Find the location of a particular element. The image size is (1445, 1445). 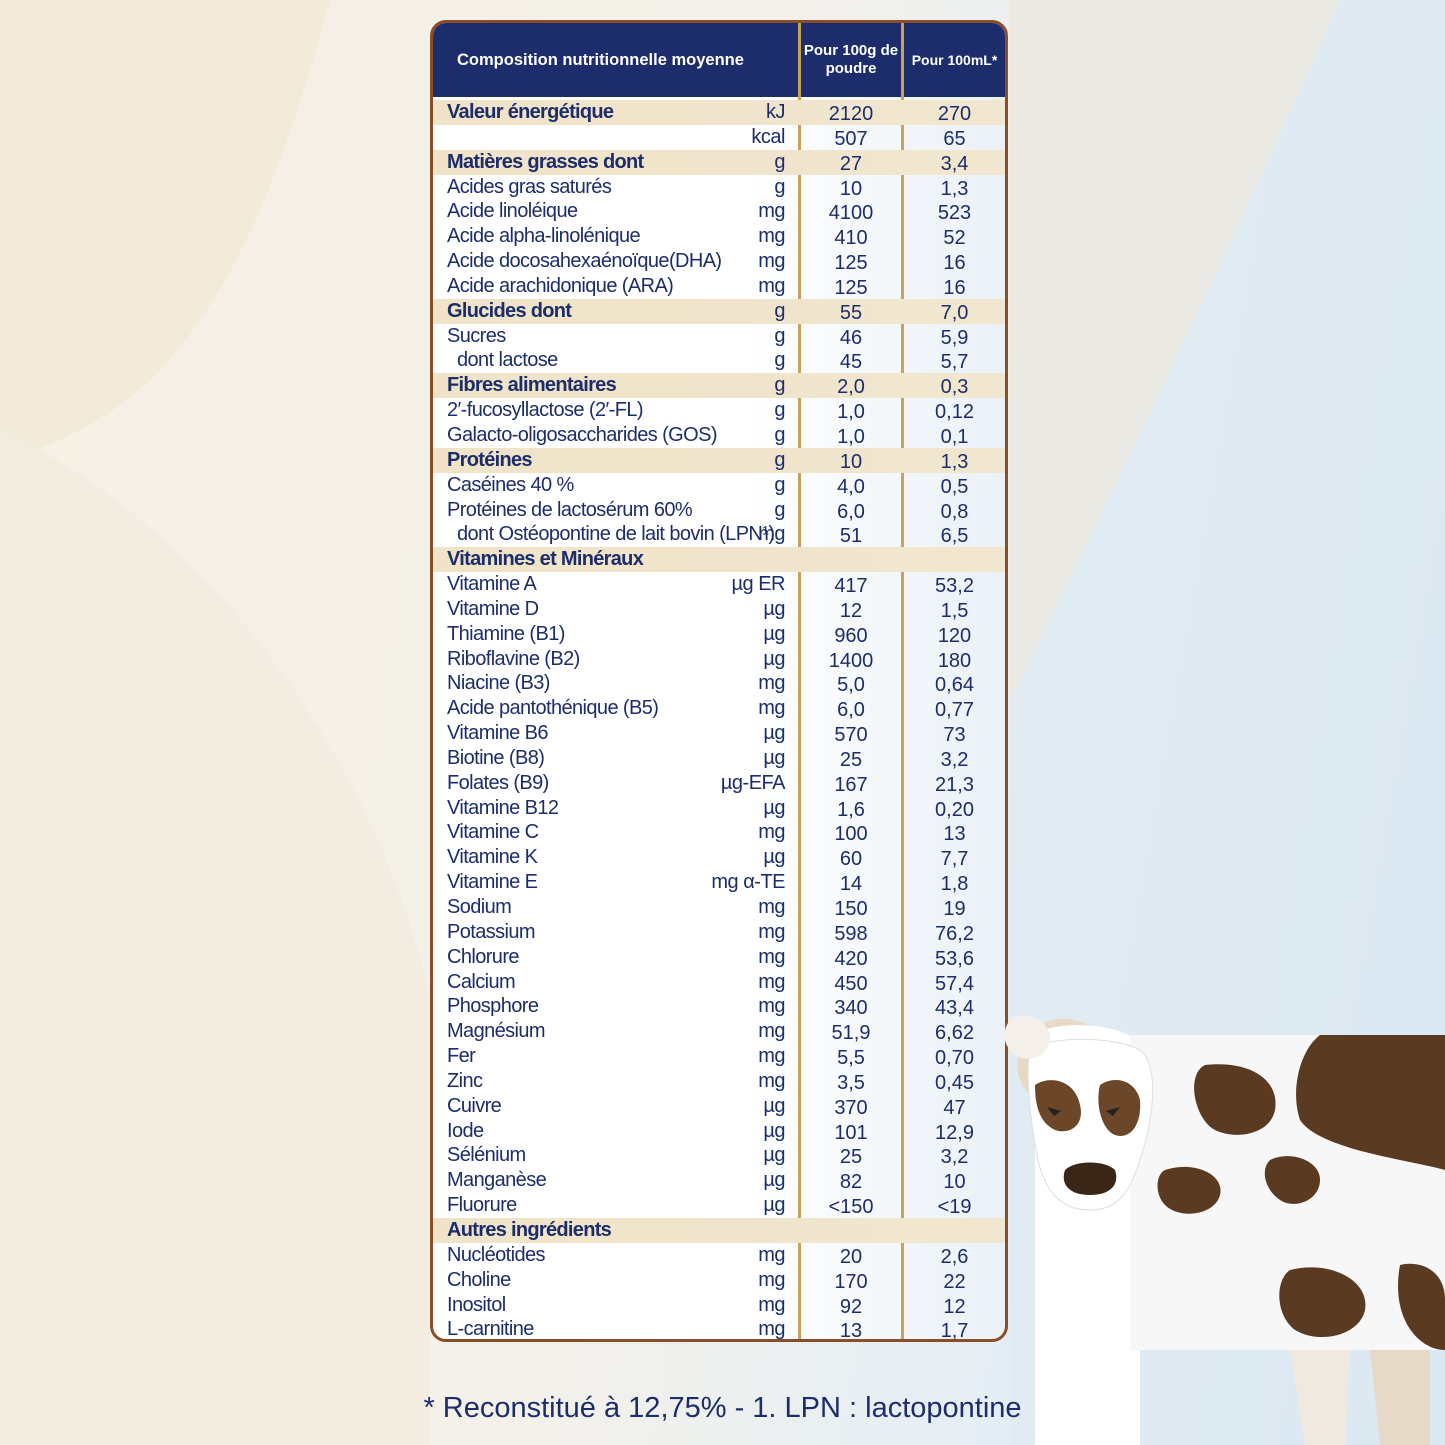

nutrient-label: Acide arachidonique (ARA) is located at coordinates (560, 285).